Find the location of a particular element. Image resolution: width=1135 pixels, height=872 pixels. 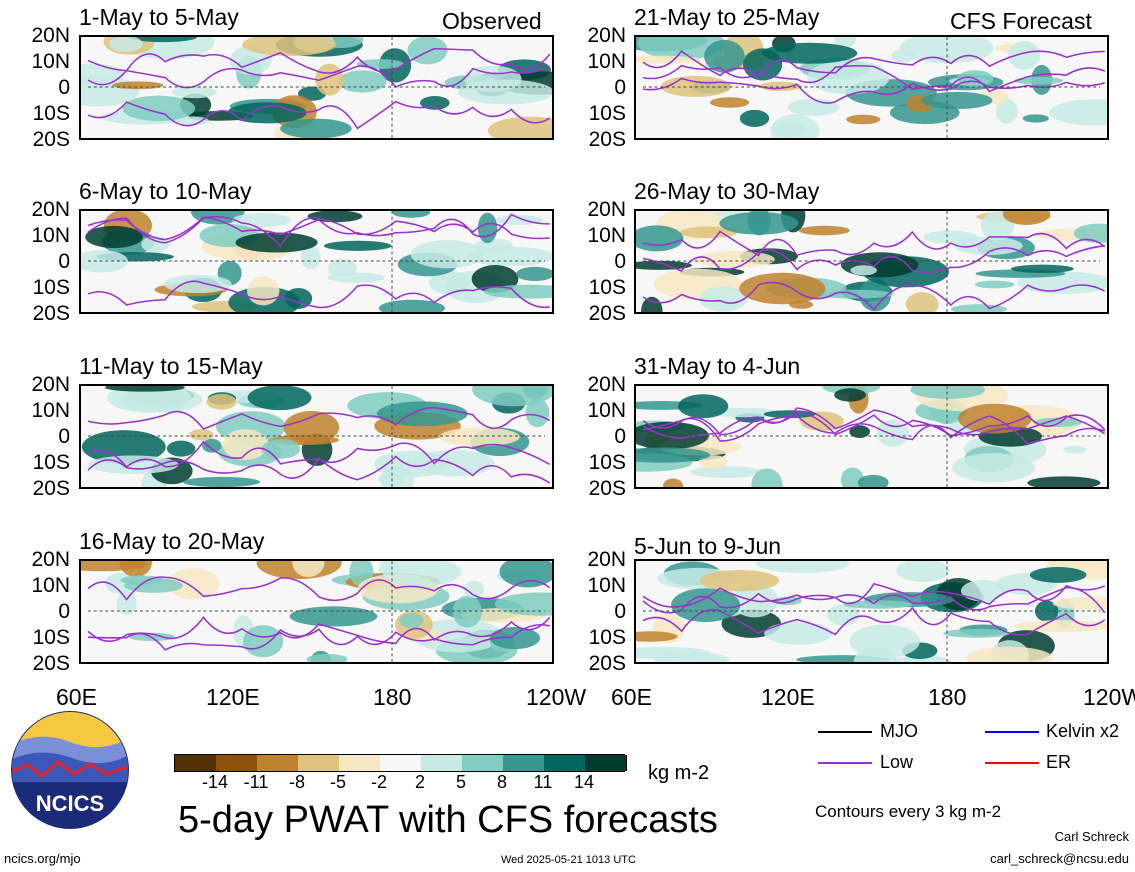

colorbar-tick-label: 11 is located at coordinates (543, 782).